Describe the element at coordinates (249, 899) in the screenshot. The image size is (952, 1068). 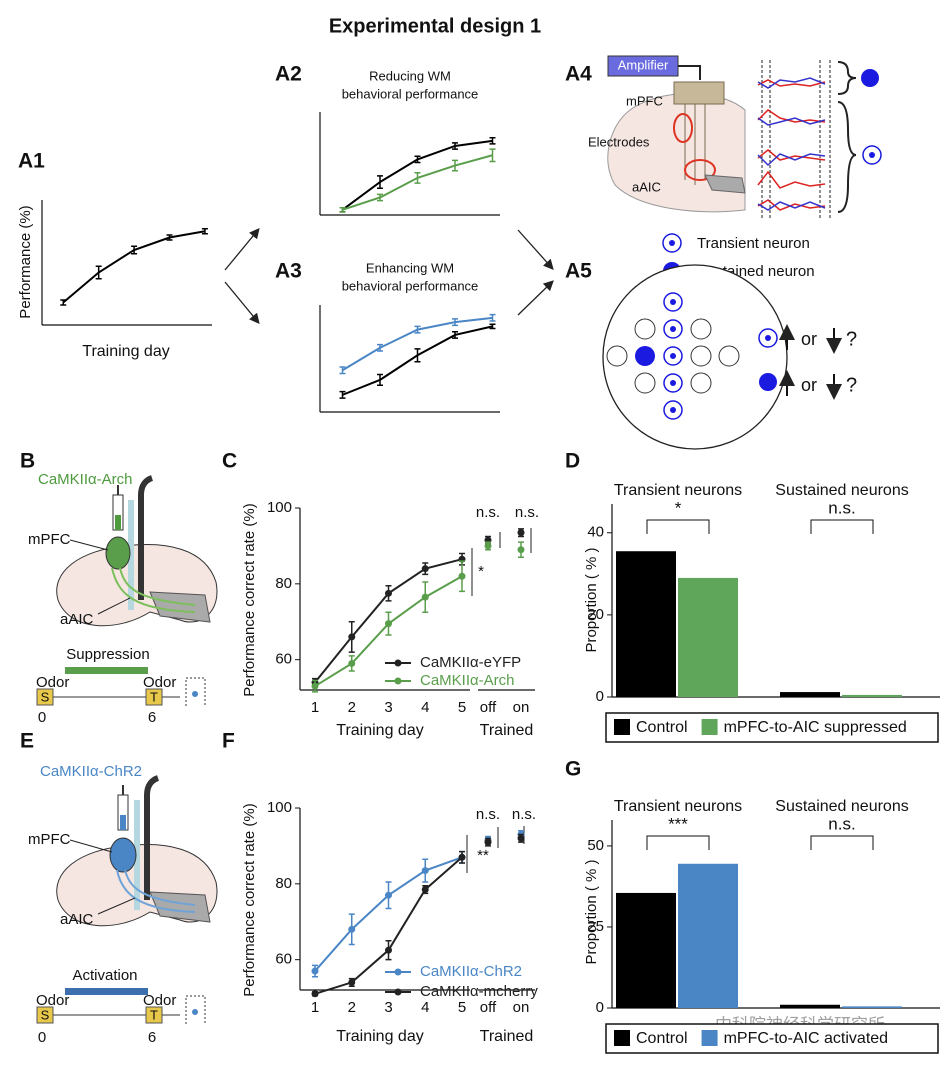
I see `y-axis-label: Performance correct rate (%)` at that location.